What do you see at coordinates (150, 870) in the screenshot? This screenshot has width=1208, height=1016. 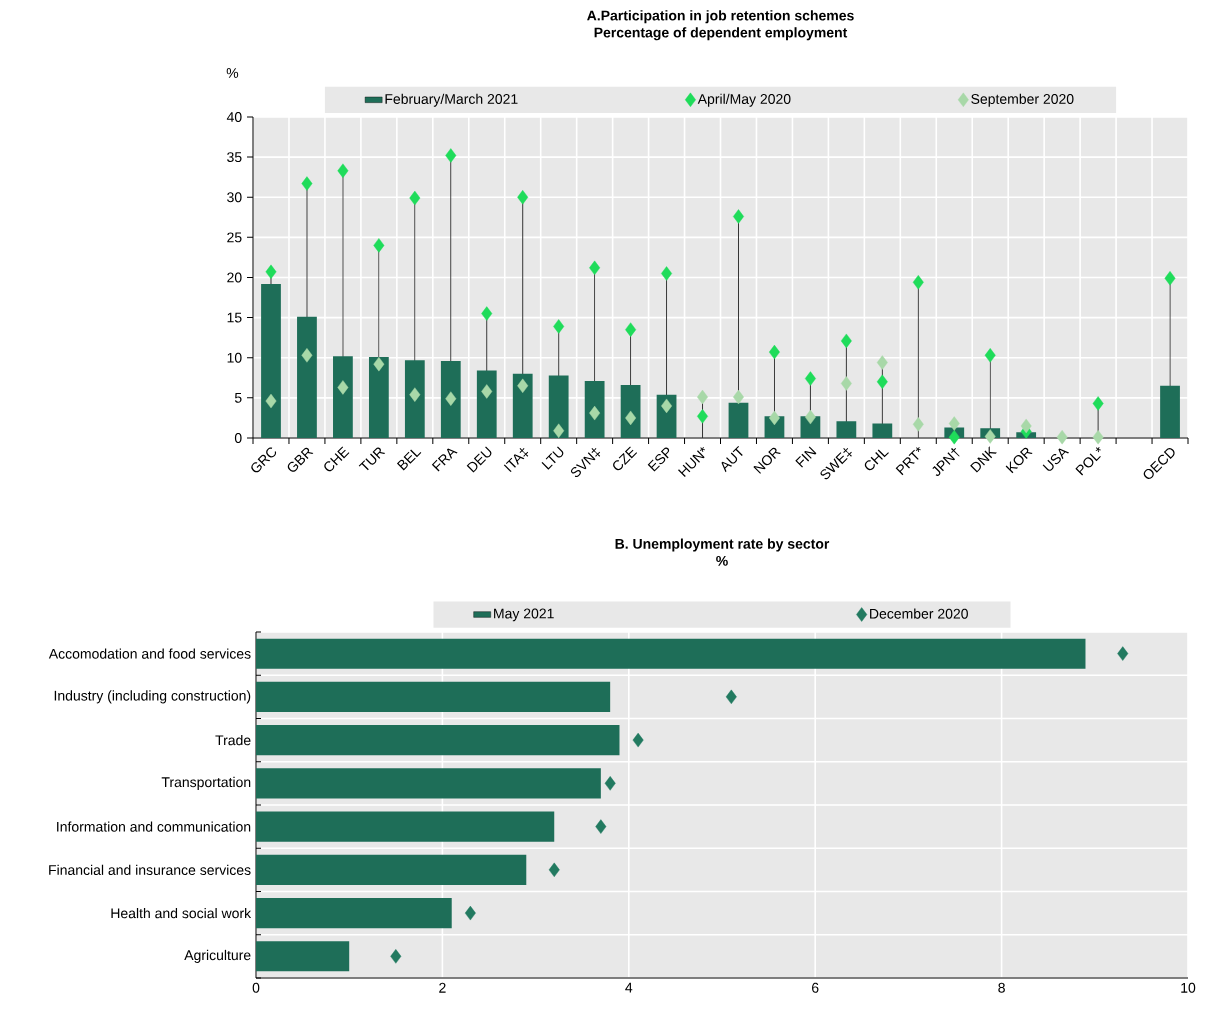 I see `y-tick-label: Financial and insurance services` at bounding box center [150, 870].